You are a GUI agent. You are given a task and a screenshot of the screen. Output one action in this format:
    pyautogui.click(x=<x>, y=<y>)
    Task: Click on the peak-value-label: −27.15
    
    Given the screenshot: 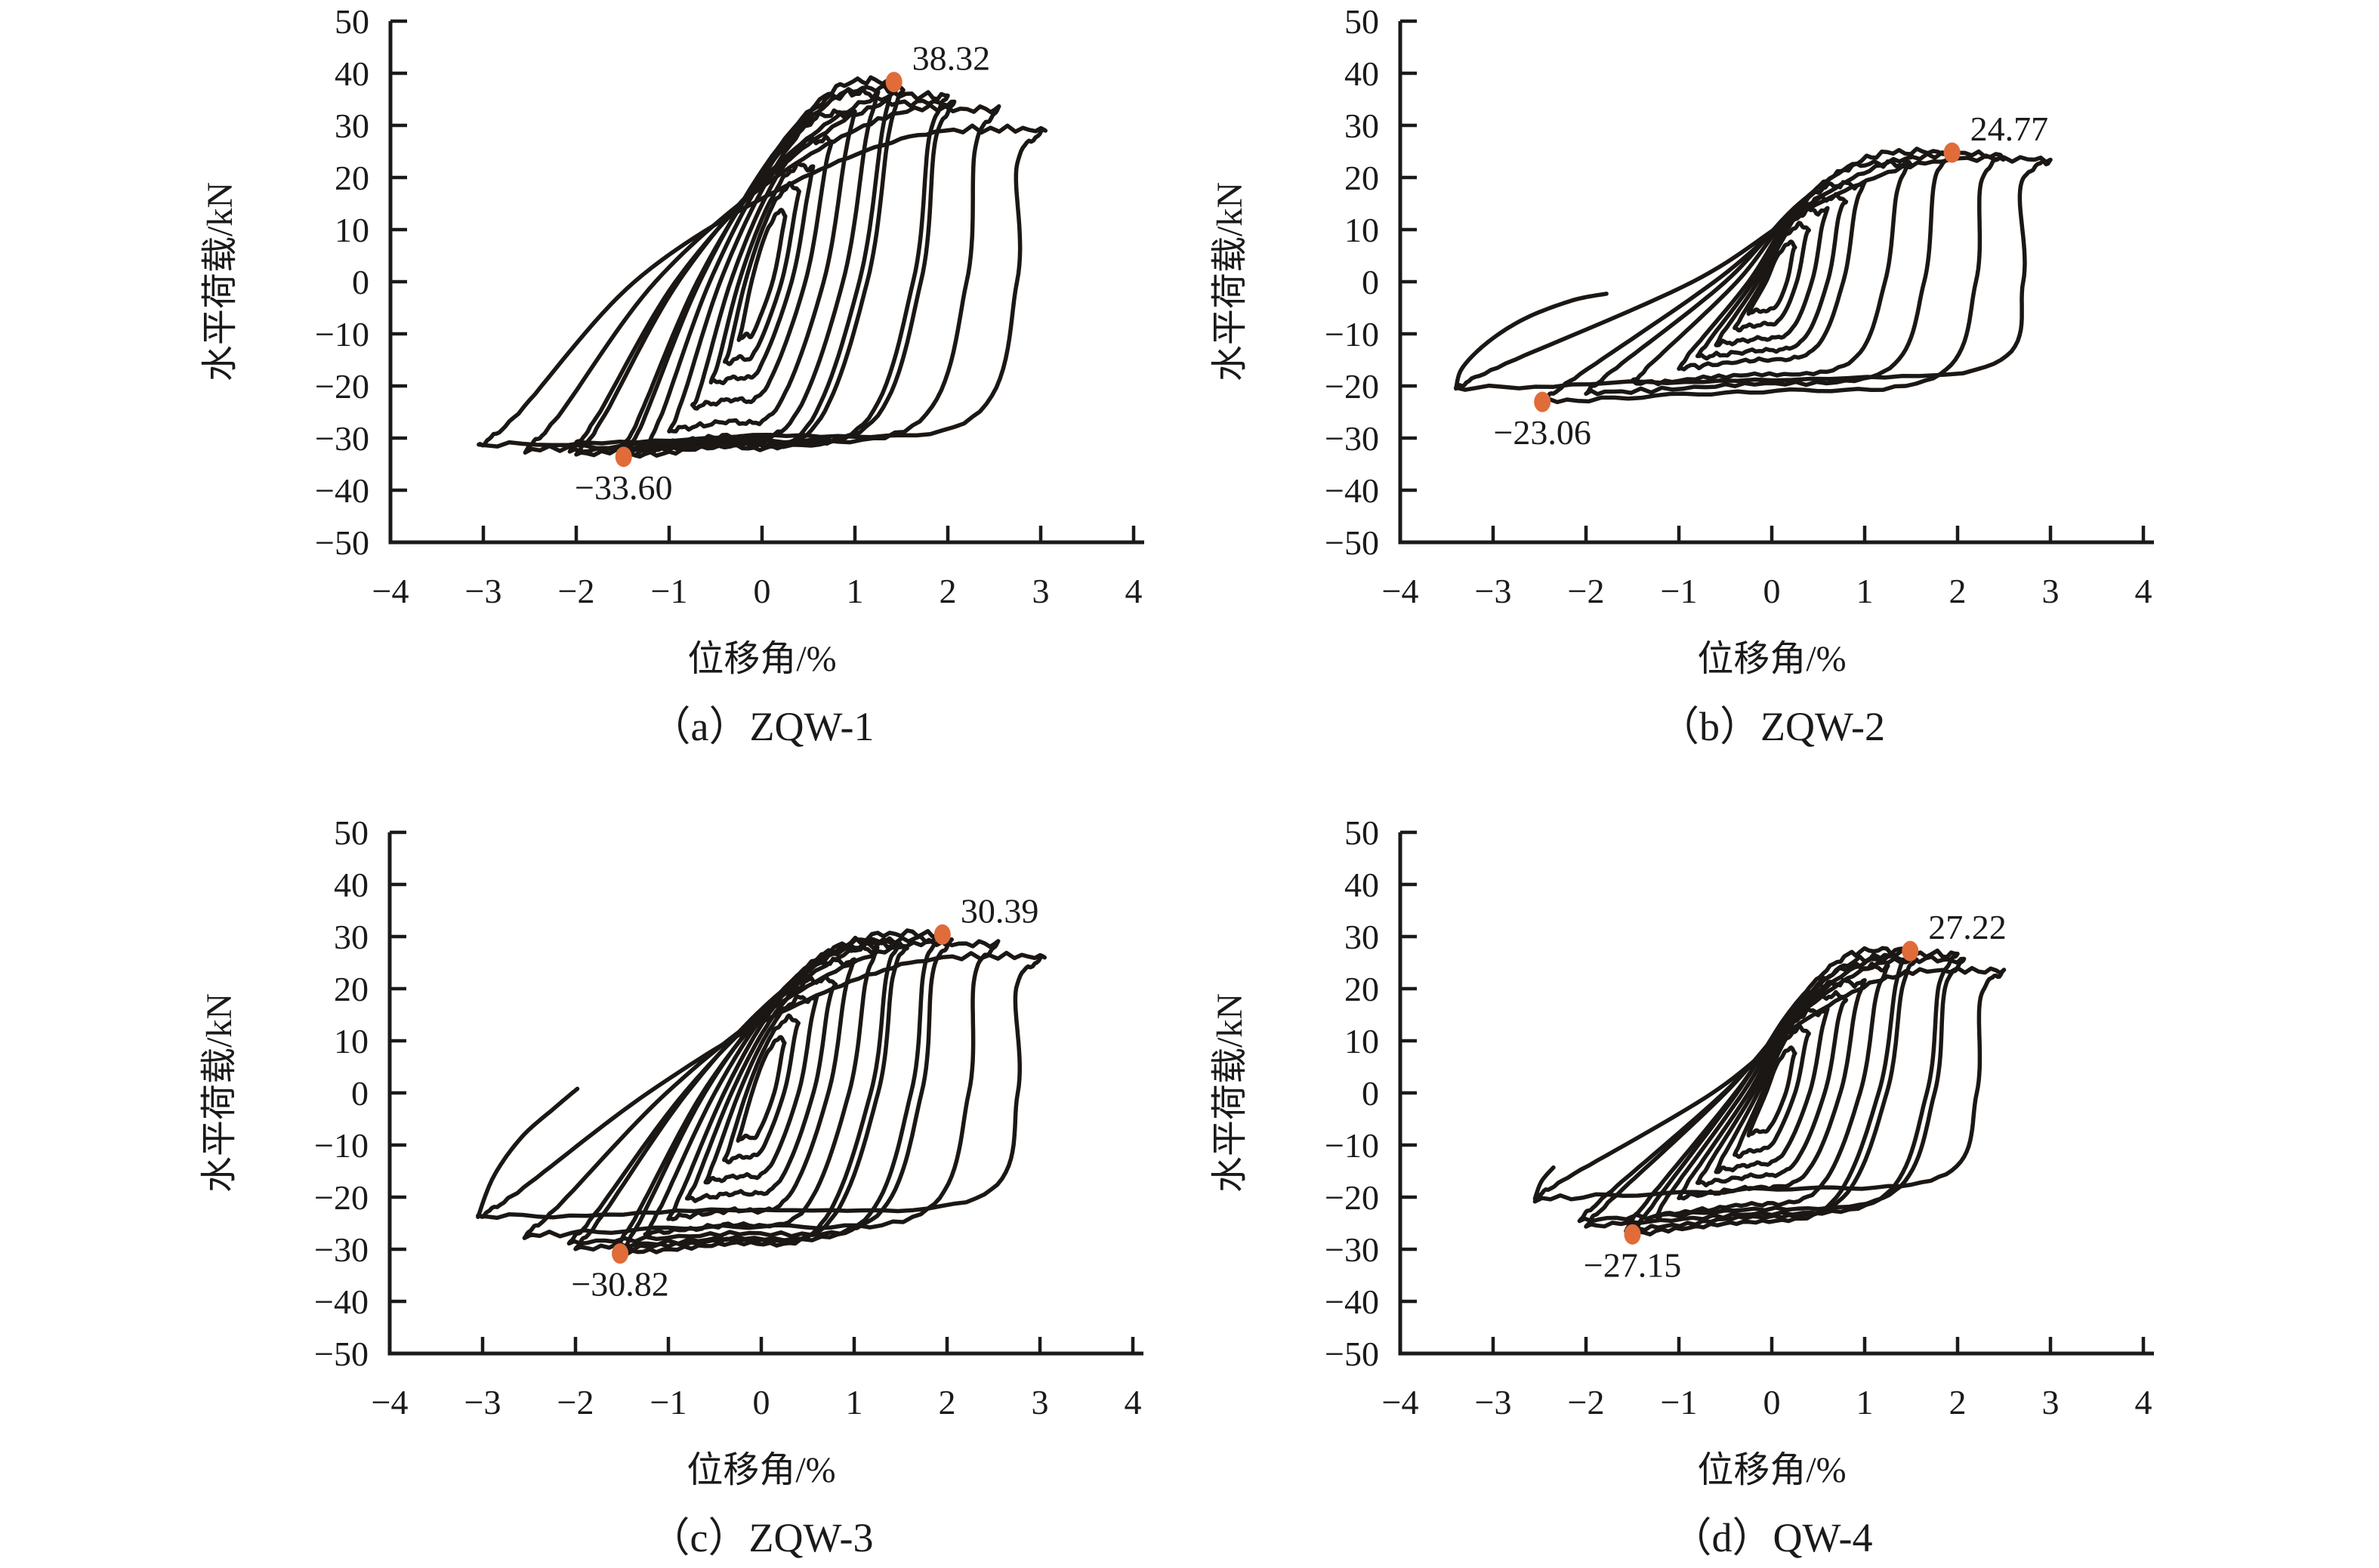 What is the action you would take?
    pyautogui.click(x=1633, y=1264)
    